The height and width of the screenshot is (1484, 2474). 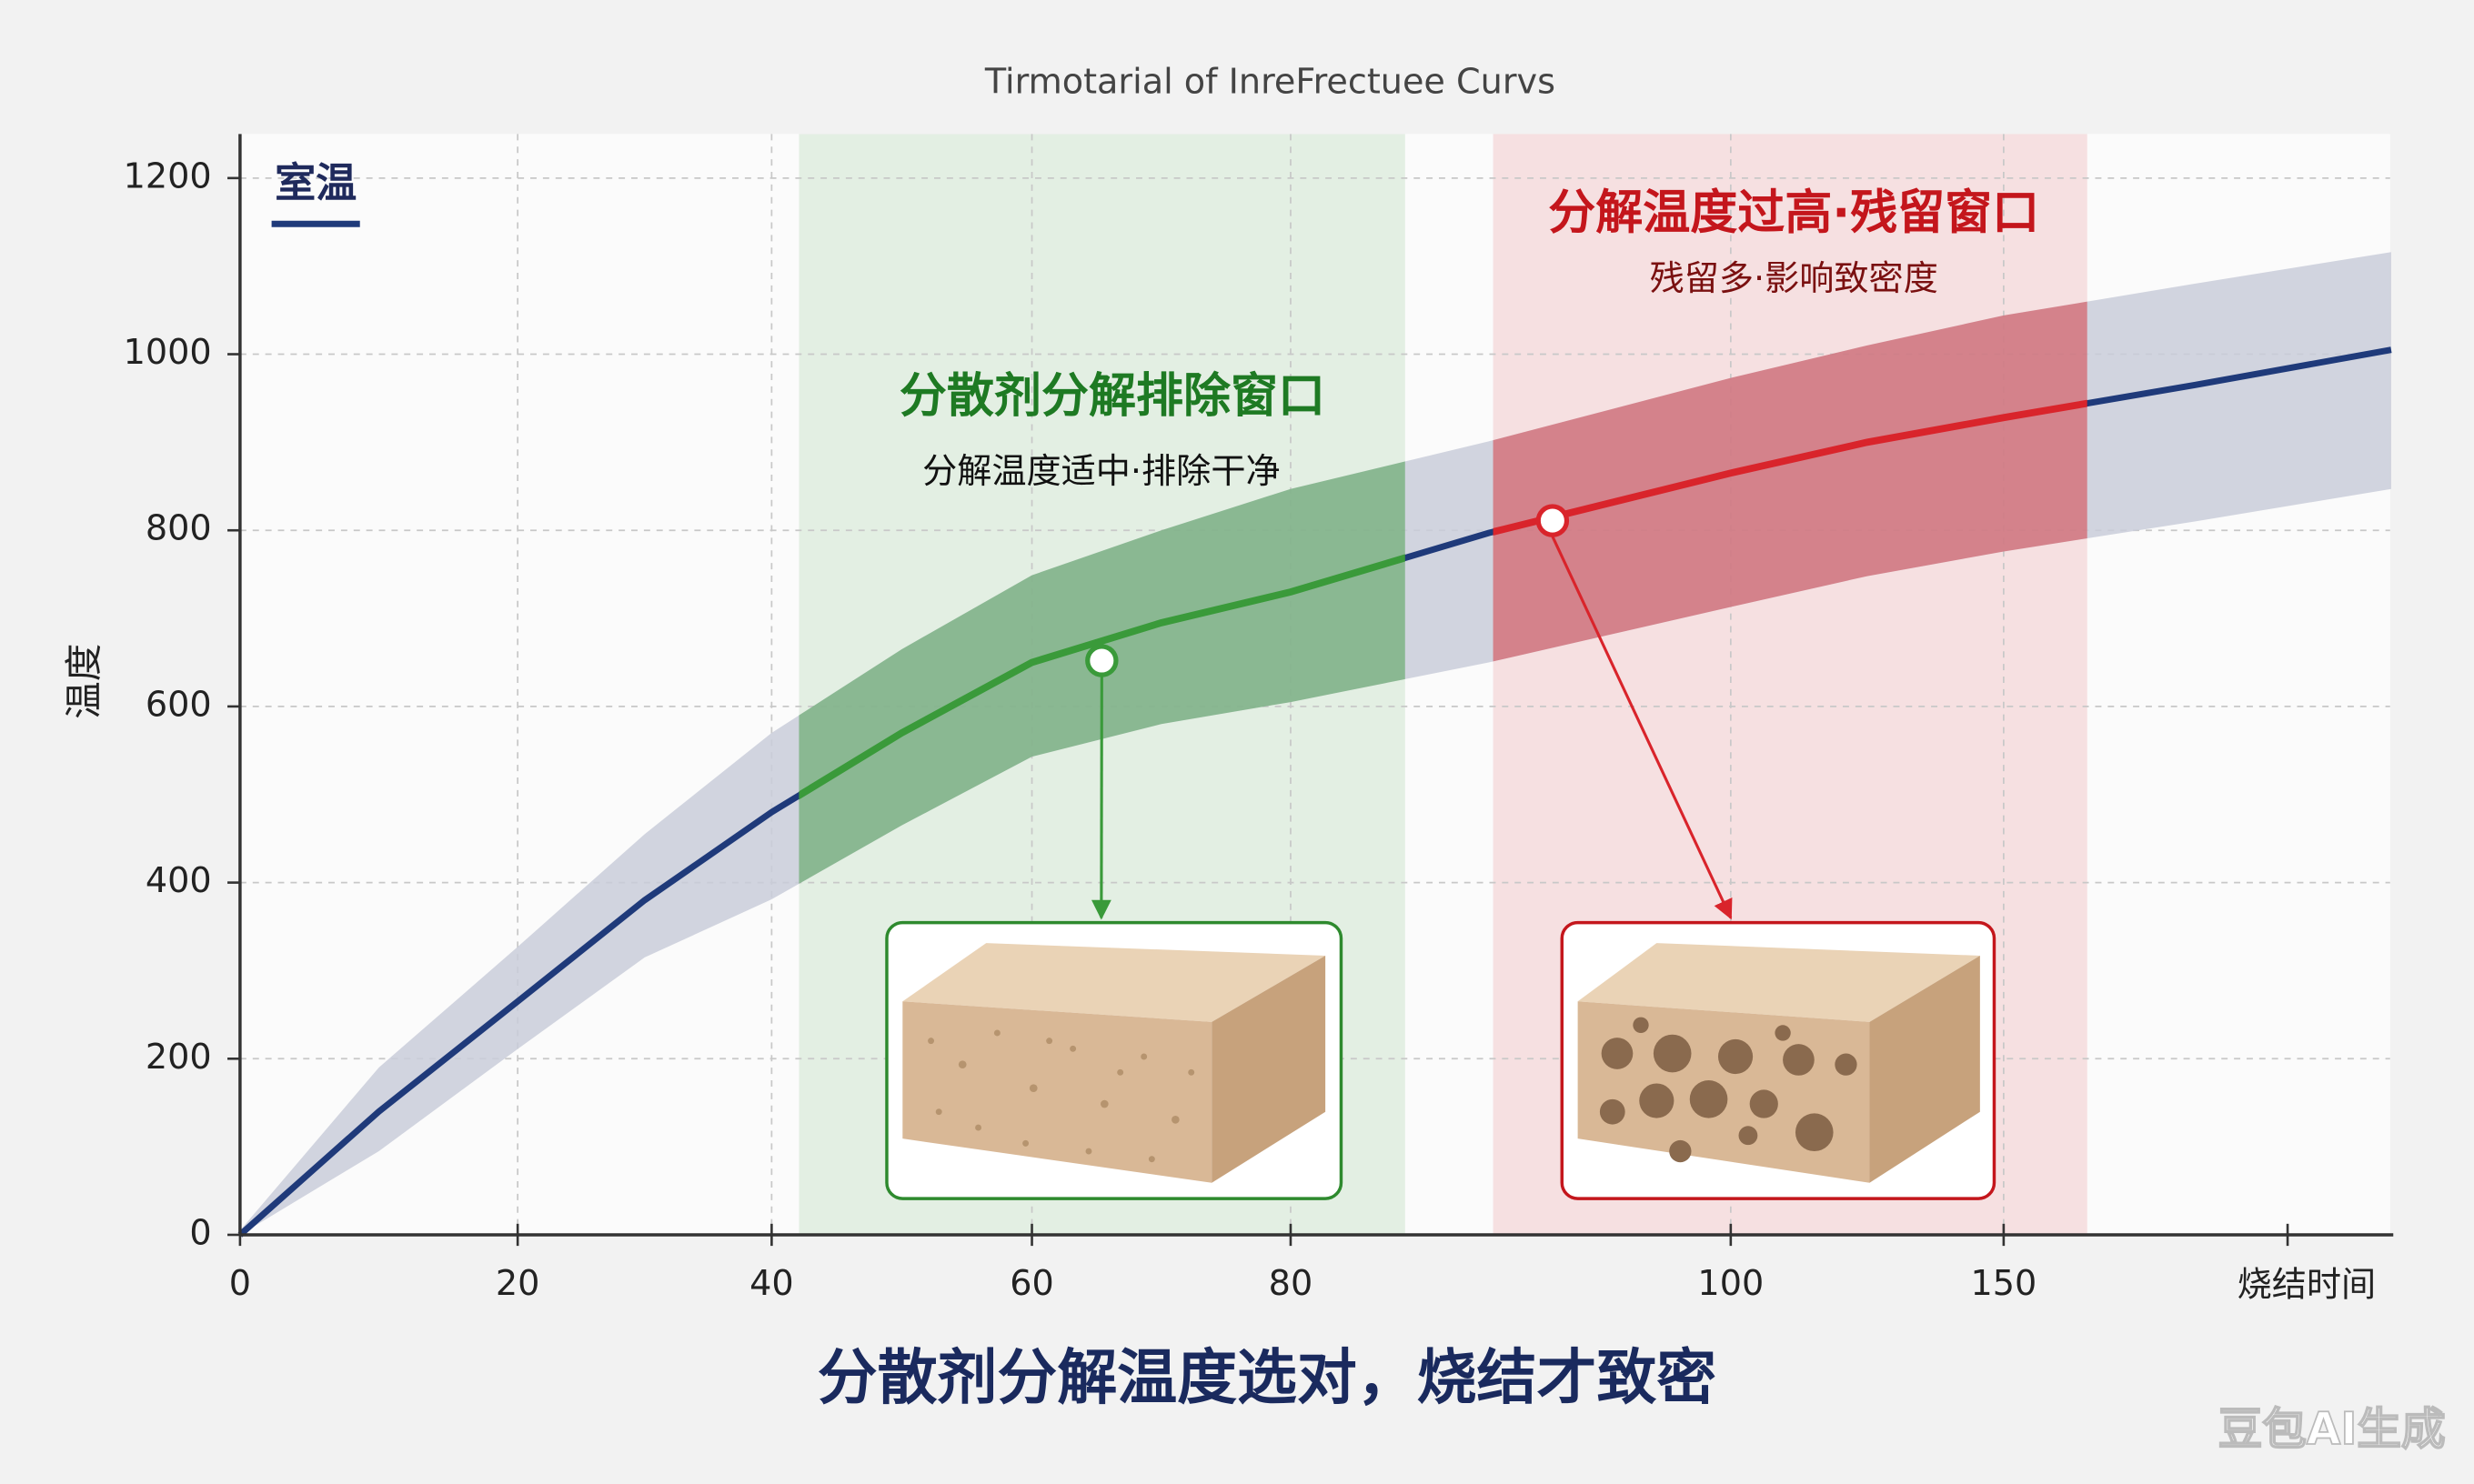 I want to click on y-tick-label: 1000, so click(x=168, y=352).